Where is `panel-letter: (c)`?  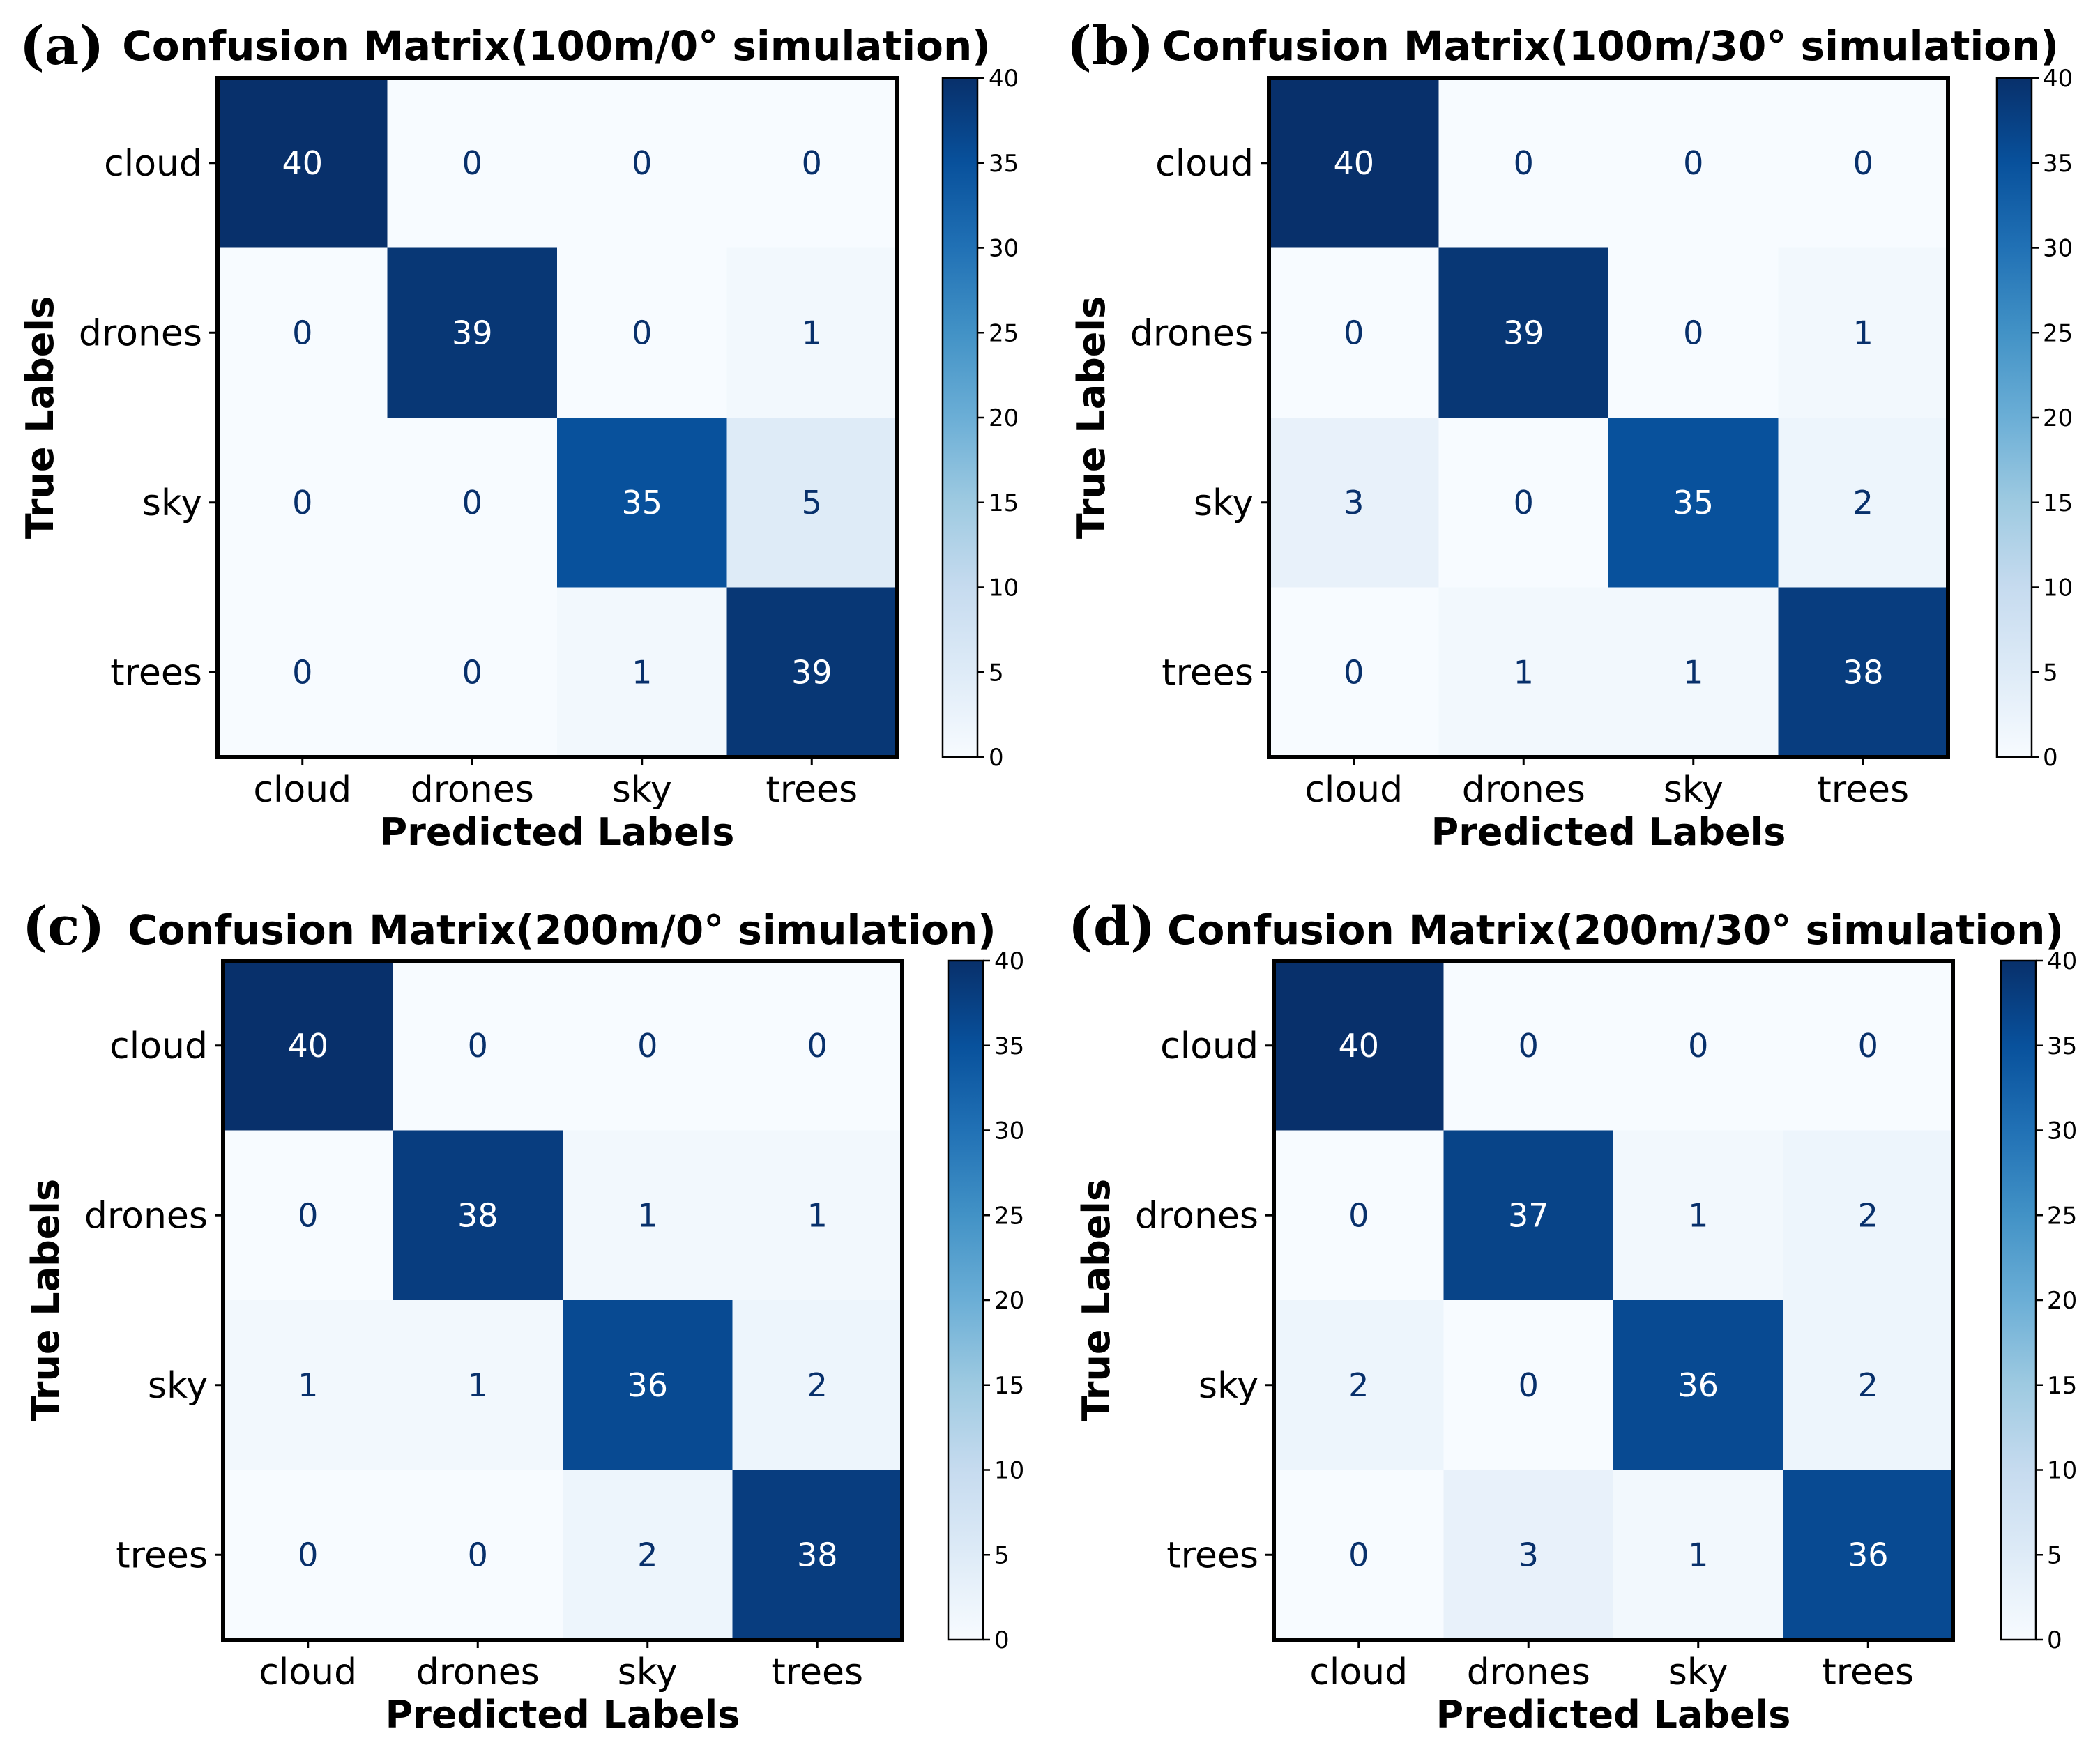 panel-letter: (c) is located at coordinates (64, 926).